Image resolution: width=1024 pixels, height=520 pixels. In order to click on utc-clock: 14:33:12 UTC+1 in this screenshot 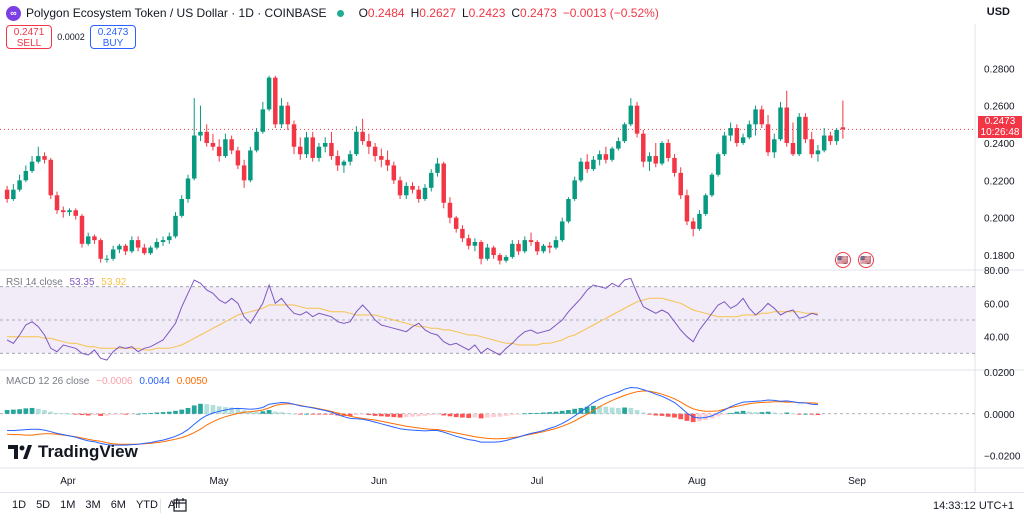, I will do `click(973, 506)`.